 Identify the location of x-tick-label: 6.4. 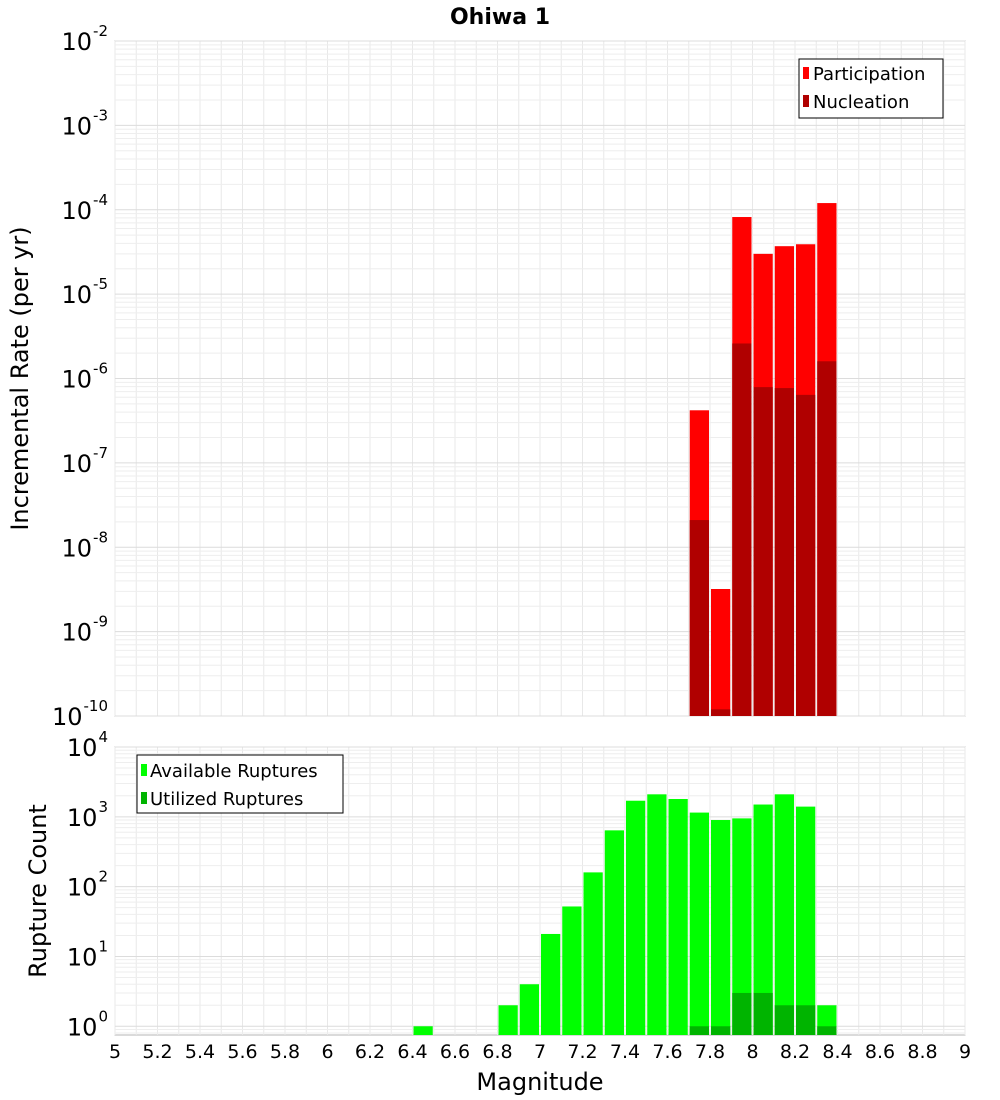
(412, 1052).